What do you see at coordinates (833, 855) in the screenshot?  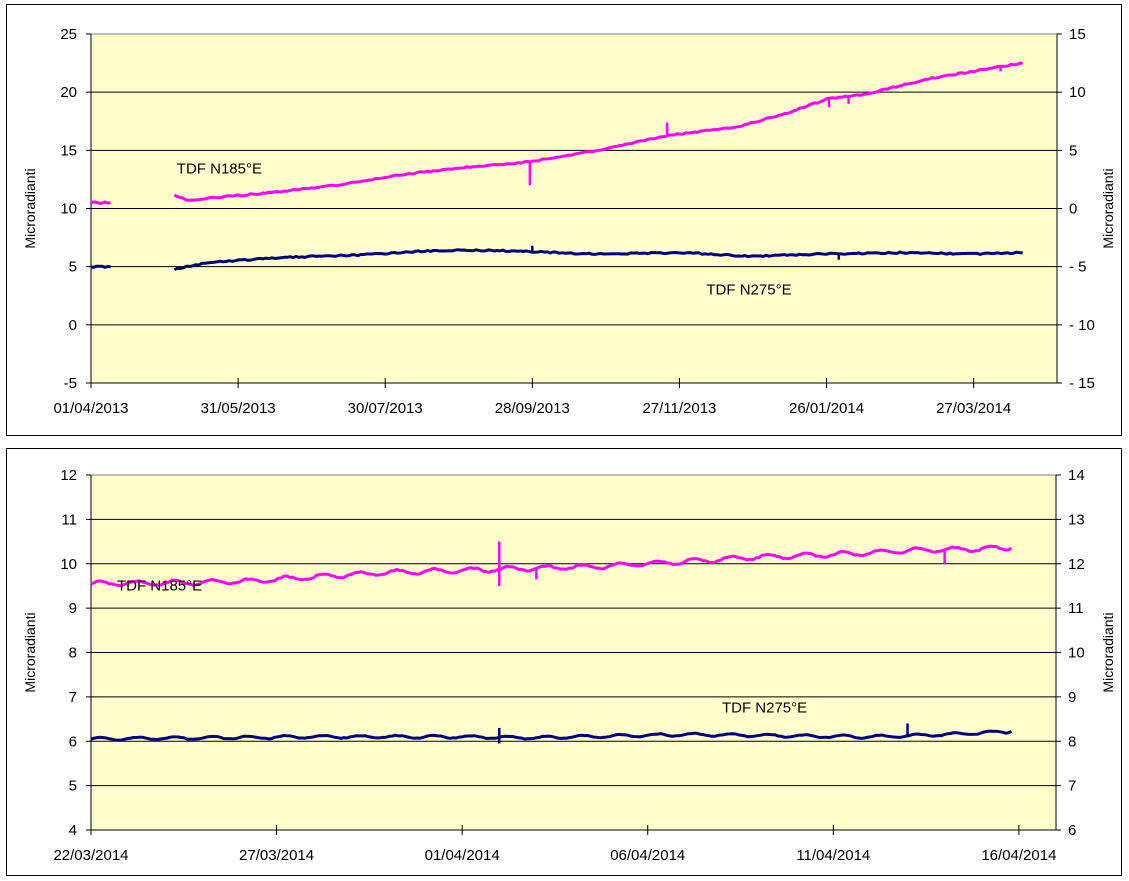 I see `x-tick-label: 11/04/2014` at bounding box center [833, 855].